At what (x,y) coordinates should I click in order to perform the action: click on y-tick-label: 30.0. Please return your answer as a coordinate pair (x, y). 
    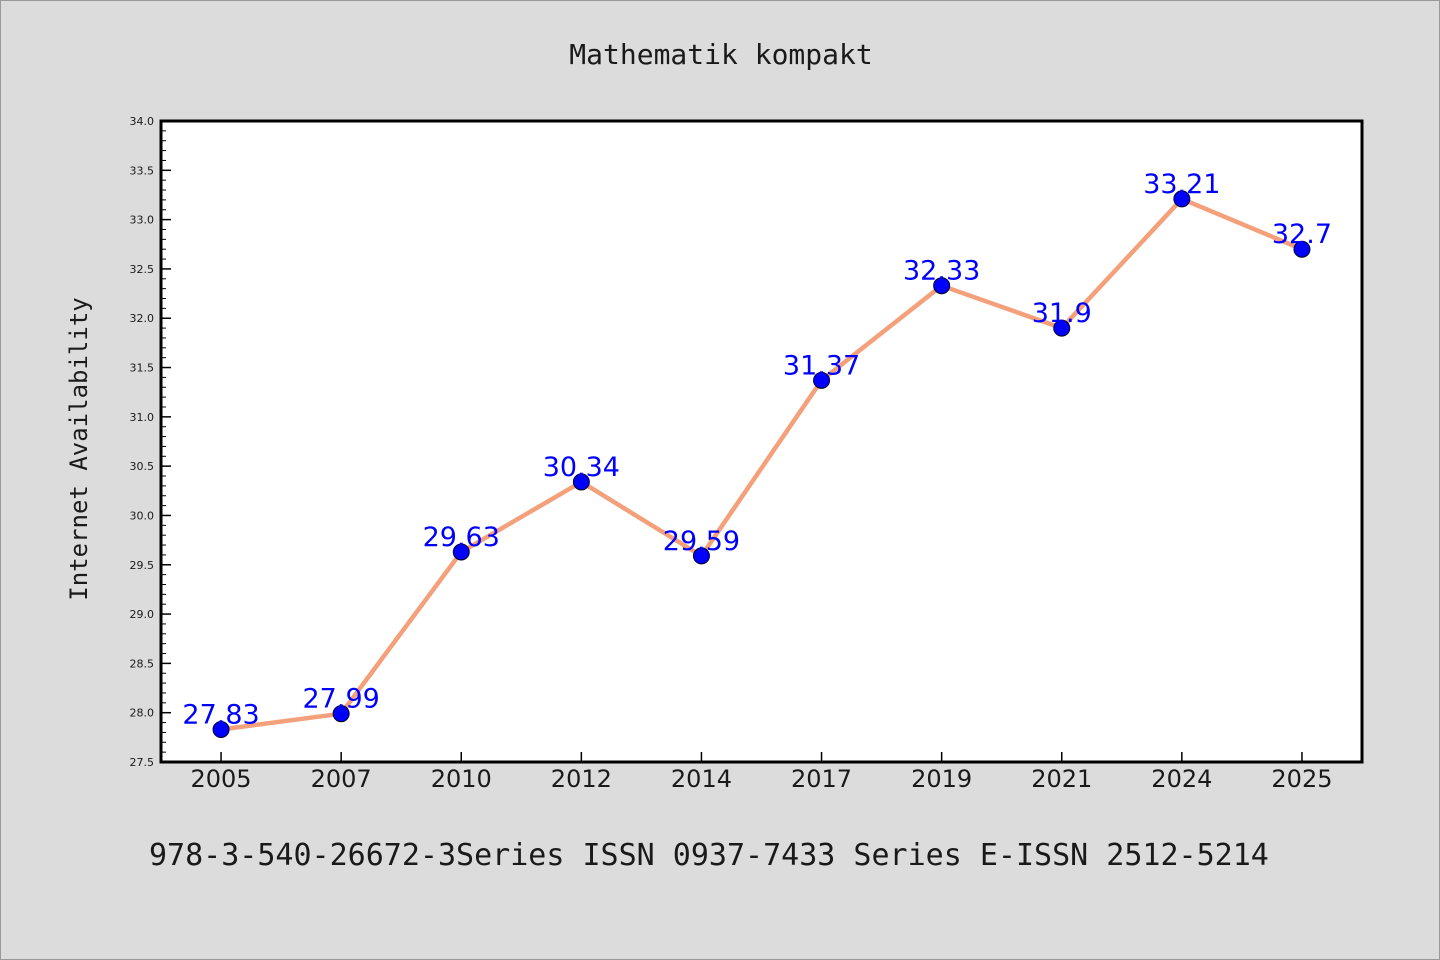
    Looking at the image, I should click on (142, 515).